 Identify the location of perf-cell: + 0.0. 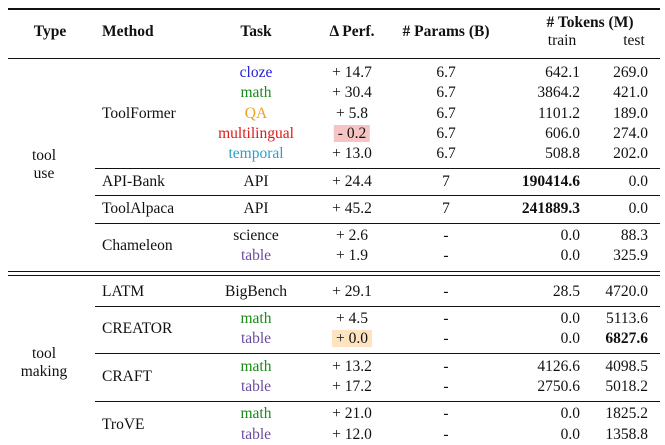
(352, 339).